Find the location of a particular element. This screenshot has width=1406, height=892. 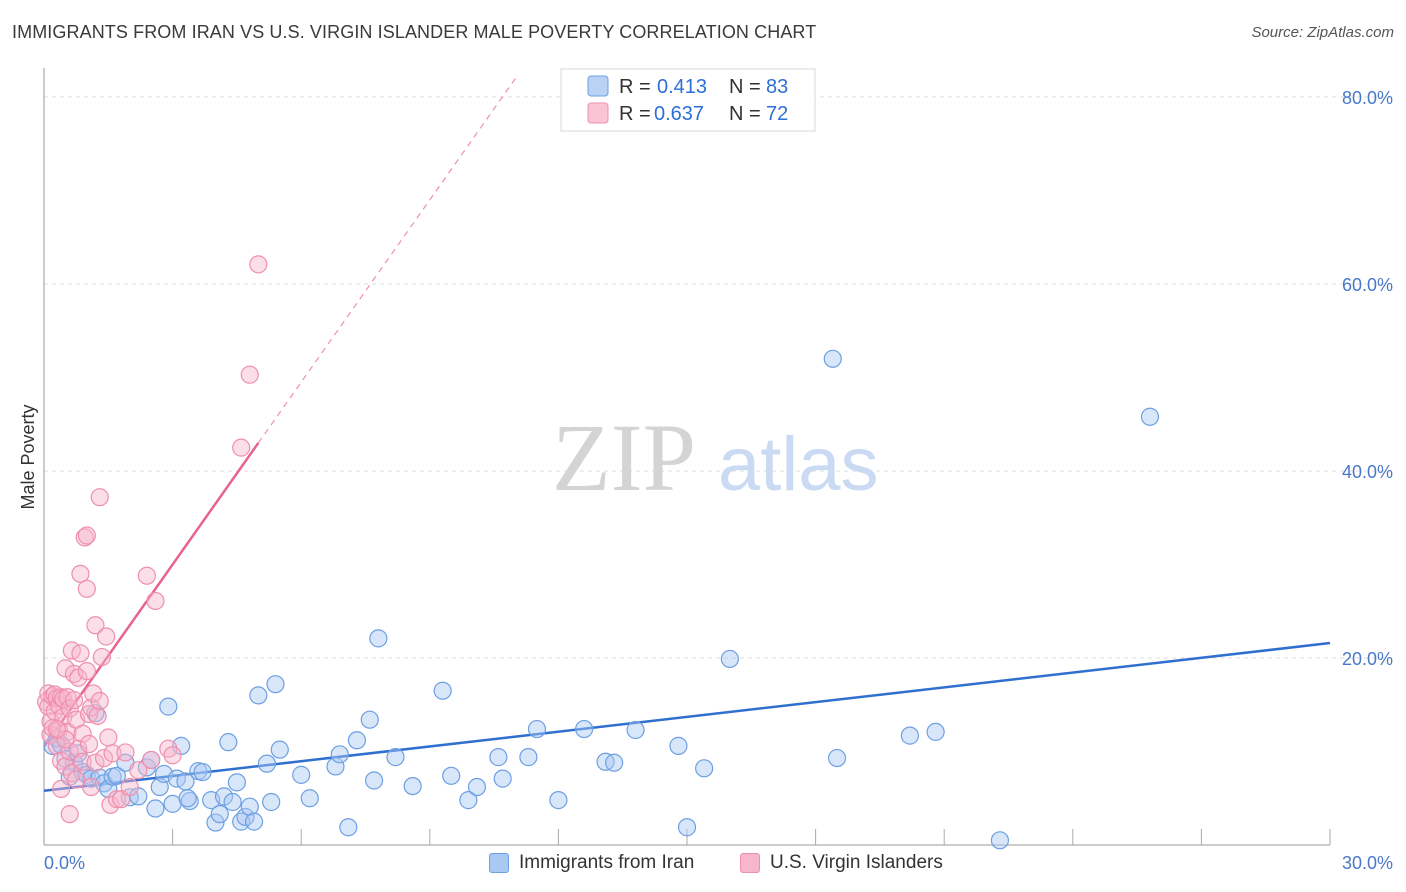

virgin-islander-trend-extension is located at coordinates (387, 260).